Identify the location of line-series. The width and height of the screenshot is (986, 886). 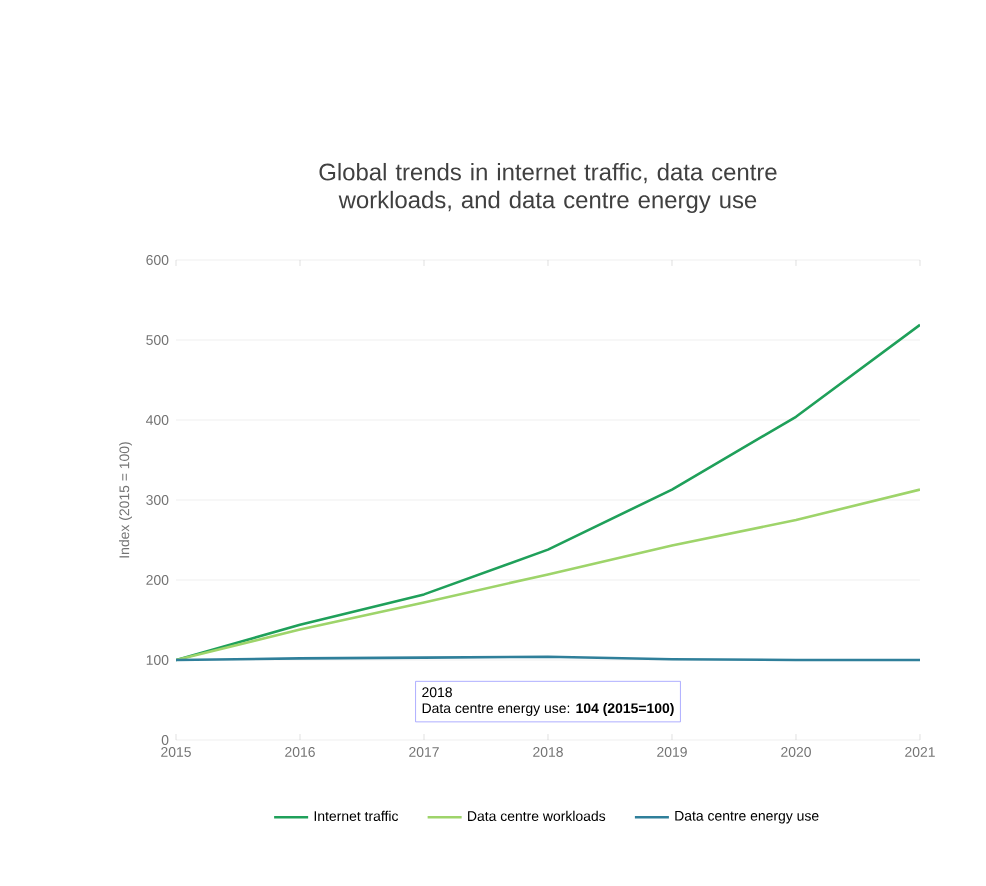
(548, 575).